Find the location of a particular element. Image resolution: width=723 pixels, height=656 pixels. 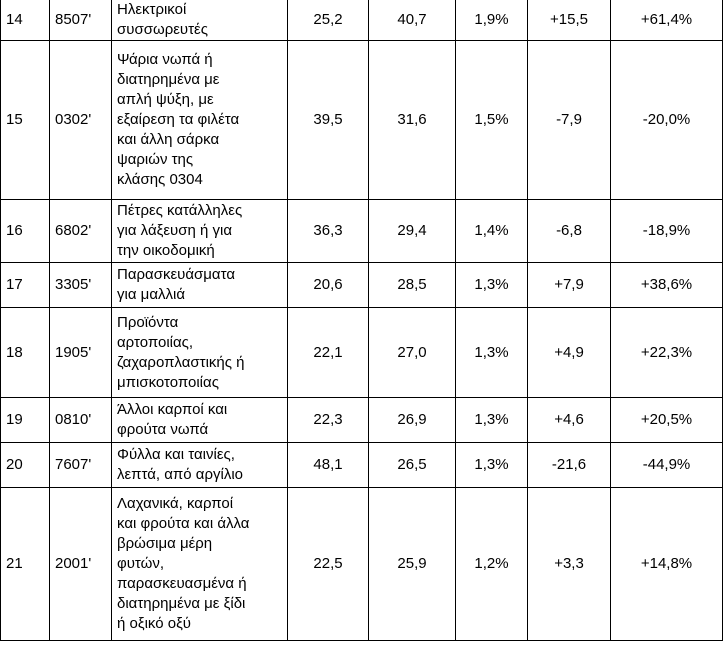

product-code-cell: 3305' is located at coordinates (80, 285).